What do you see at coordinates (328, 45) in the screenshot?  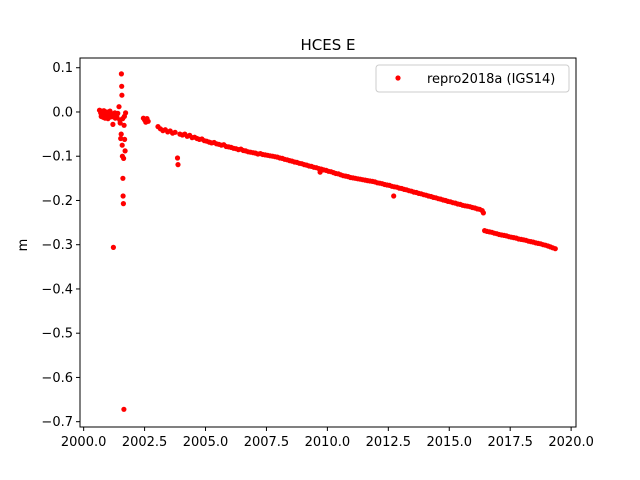 I see `chart-title: HCES E` at bounding box center [328, 45].